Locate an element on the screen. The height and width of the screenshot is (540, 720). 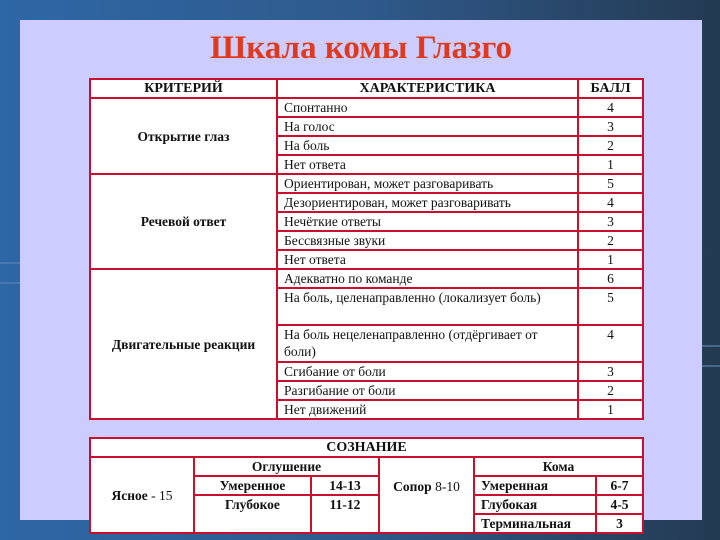
table-row: Разгибание от боли 2 is located at coordinates (367, 390).